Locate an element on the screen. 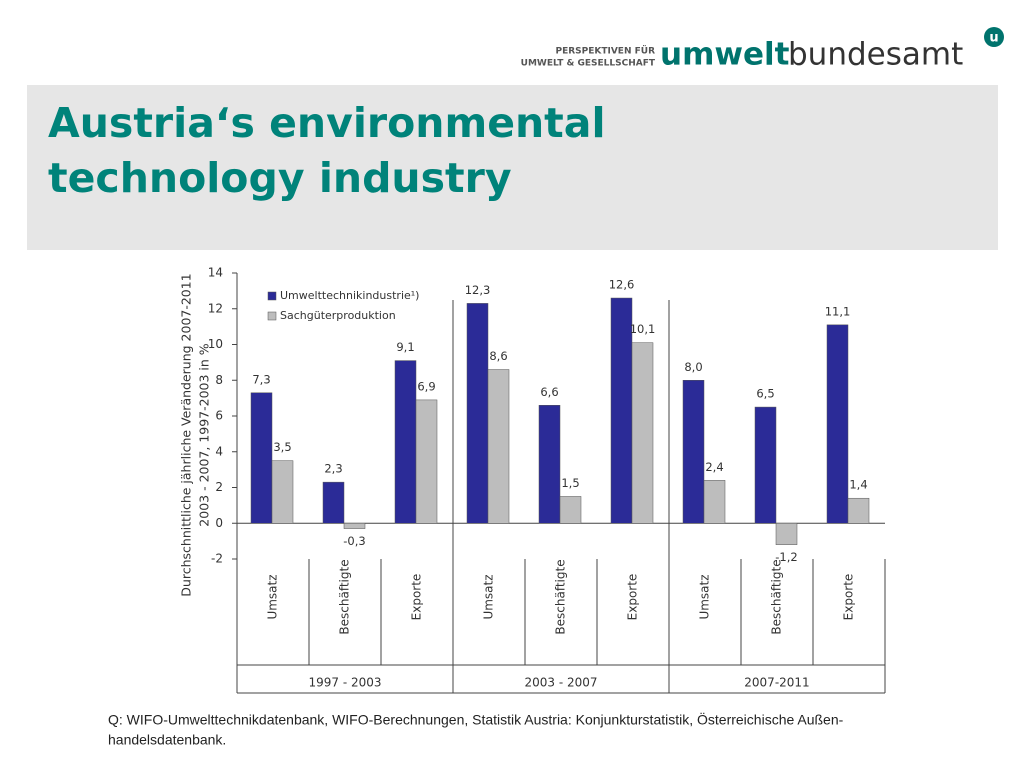  group-label: 2003 - 2007 is located at coordinates (560, 683).